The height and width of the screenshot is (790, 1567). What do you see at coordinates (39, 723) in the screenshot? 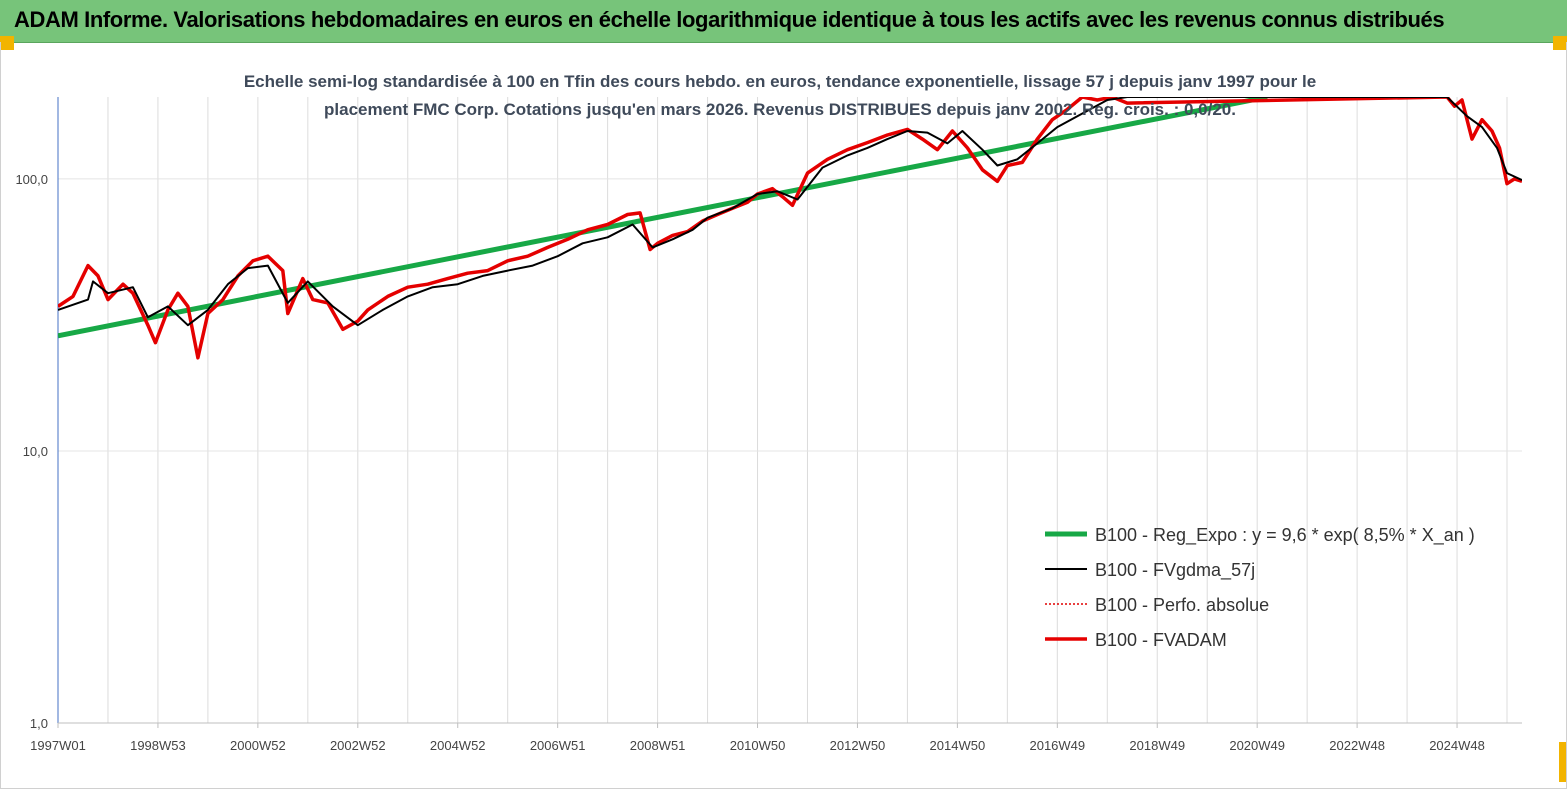
I see `y-tick-label: 1,0` at bounding box center [39, 723].